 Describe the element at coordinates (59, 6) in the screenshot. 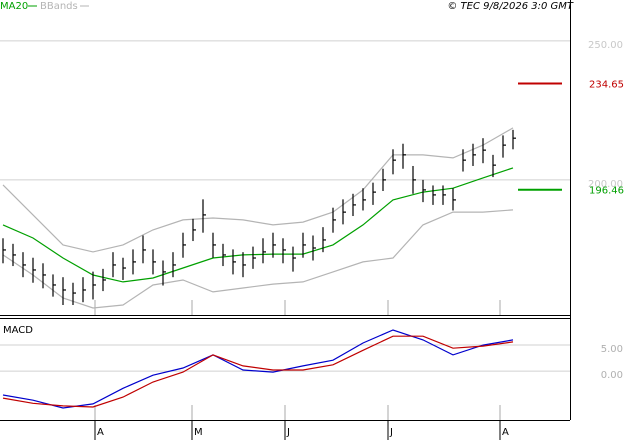

I see `legend-label: BBands` at that location.